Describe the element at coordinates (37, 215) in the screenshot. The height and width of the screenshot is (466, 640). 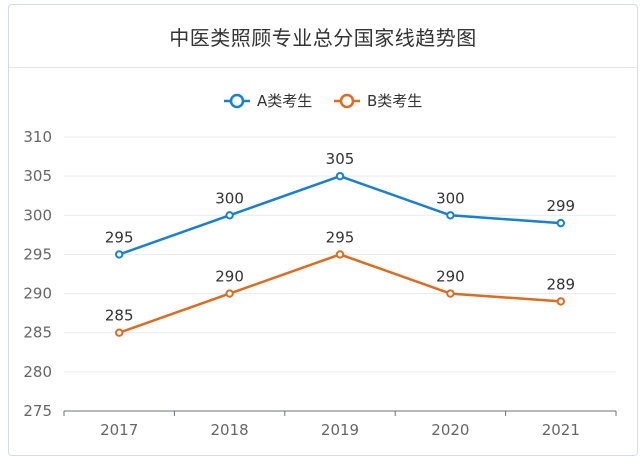
I see `y-tick-label-300: 300` at that location.